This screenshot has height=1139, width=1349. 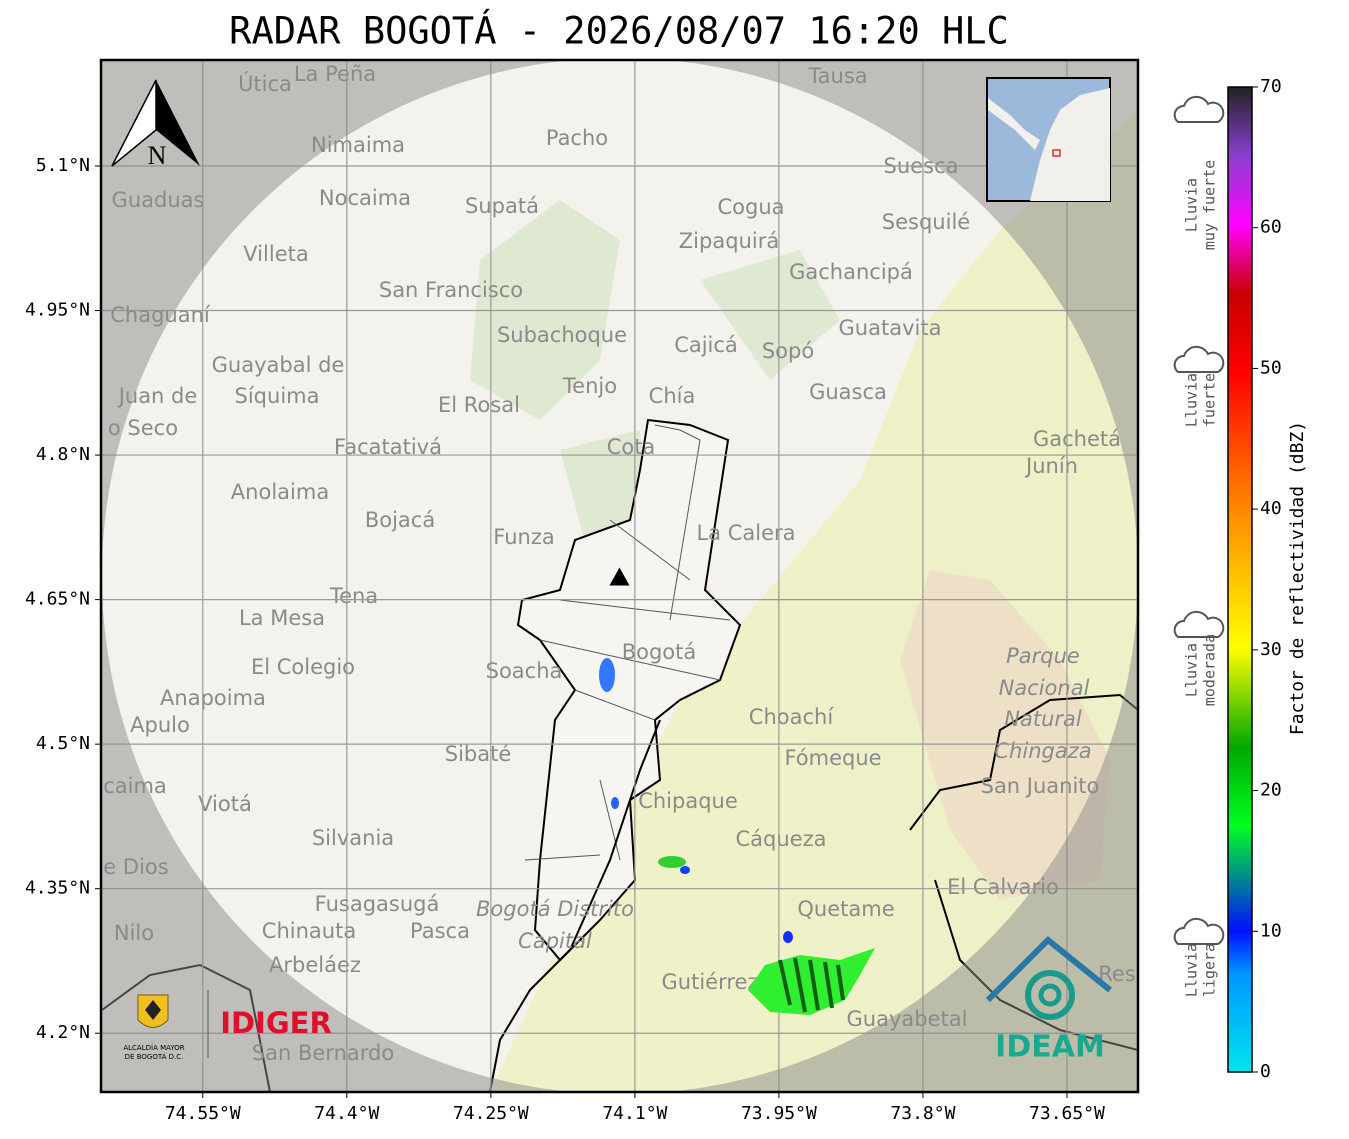 I want to click on place-label: Chipaque, so click(x=688, y=801).